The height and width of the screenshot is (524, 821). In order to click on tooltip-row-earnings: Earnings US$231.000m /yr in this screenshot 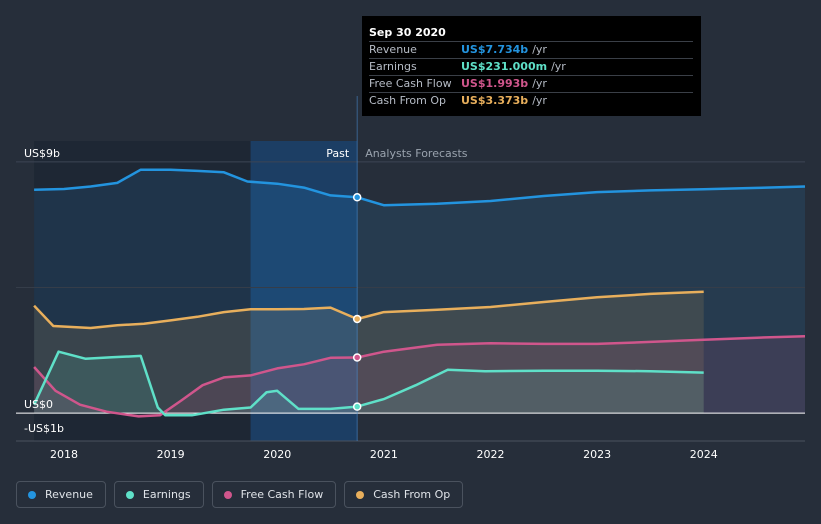, I will do `click(531, 67)`.